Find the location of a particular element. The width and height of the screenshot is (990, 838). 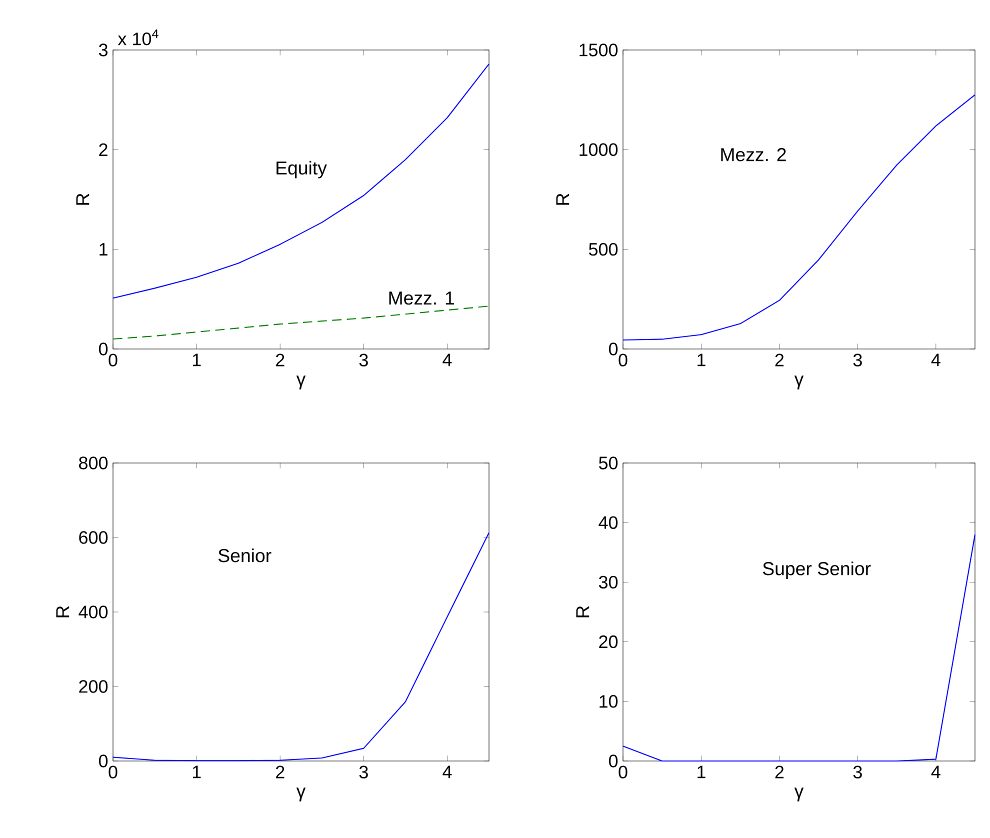

y-tick-label: 500 is located at coordinates (603, 249).